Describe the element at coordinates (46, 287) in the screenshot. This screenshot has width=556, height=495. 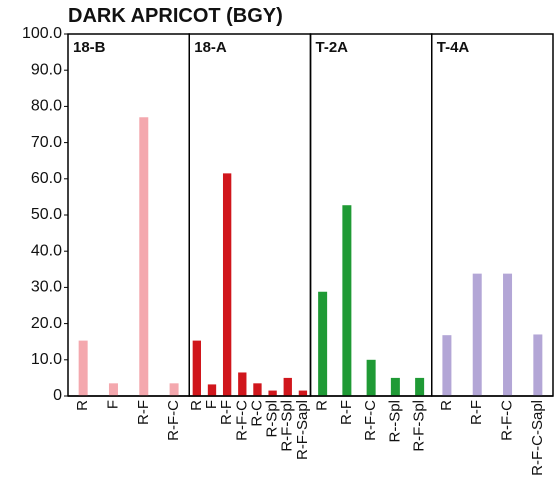
I see `y-tick-label: 30.0` at that location.